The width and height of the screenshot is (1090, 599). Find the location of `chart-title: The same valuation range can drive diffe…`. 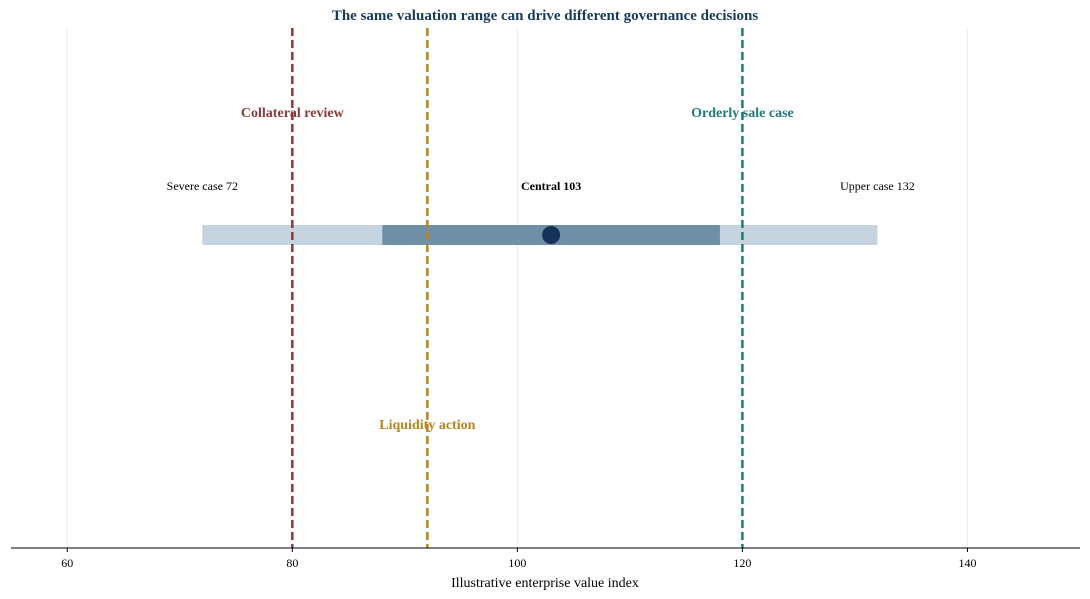

chart-title: The same valuation range can drive diffe… is located at coordinates (545, 16).